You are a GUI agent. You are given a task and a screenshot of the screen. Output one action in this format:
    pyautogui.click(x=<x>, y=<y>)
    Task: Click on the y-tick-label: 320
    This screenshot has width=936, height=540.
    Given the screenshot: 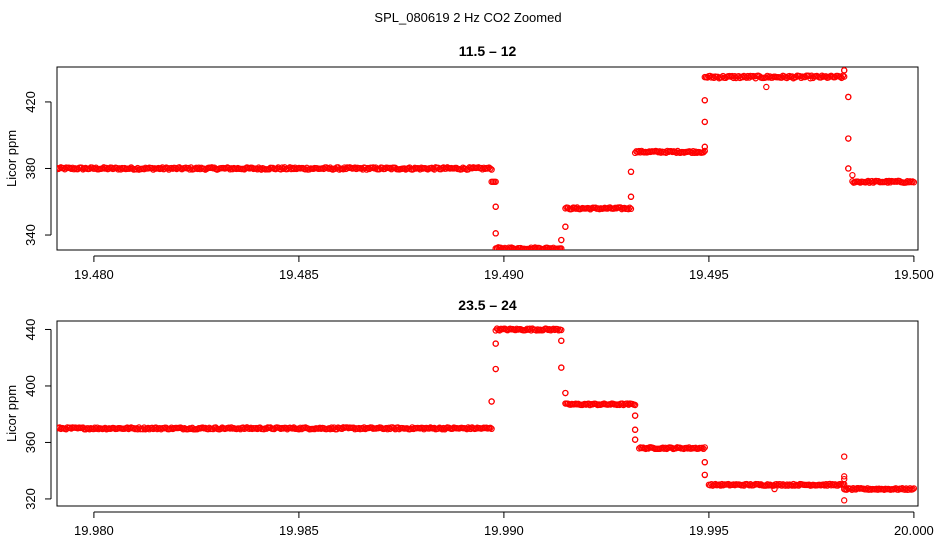 What is the action you would take?
    pyautogui.click(x=30, y=499)
    